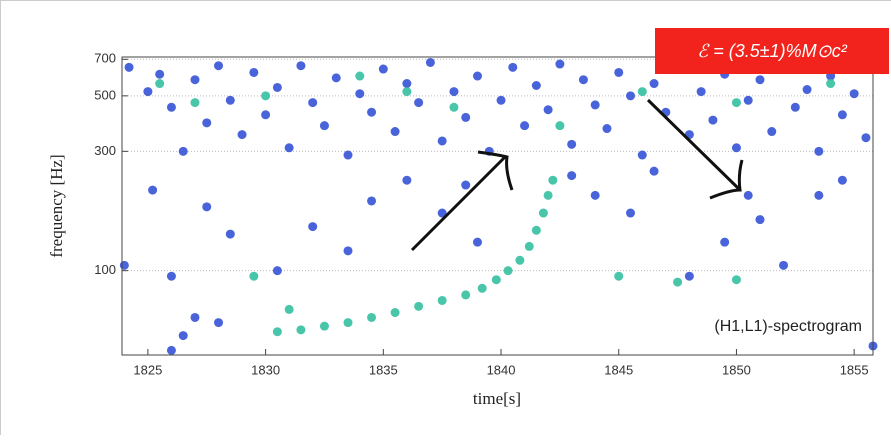  What do you see at coordinates (788, 326) in the screenshot?
I see `plot-label: (H1,L1)-spectrogram` at bounding box center [788, 326].